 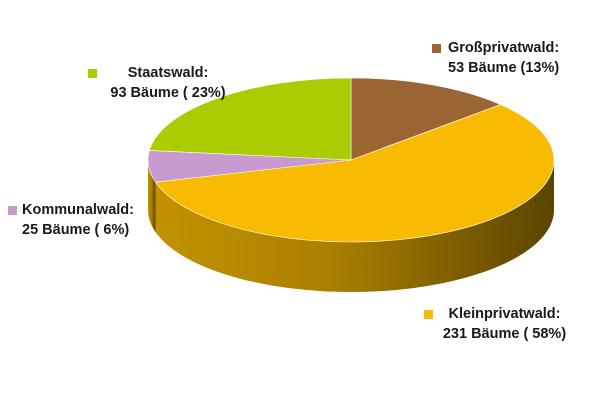 What do you see at coordinates (168, 73) in the screenshot?
I see `label-staatswald-name: Staatswald:` at bounding box center [168, 73].